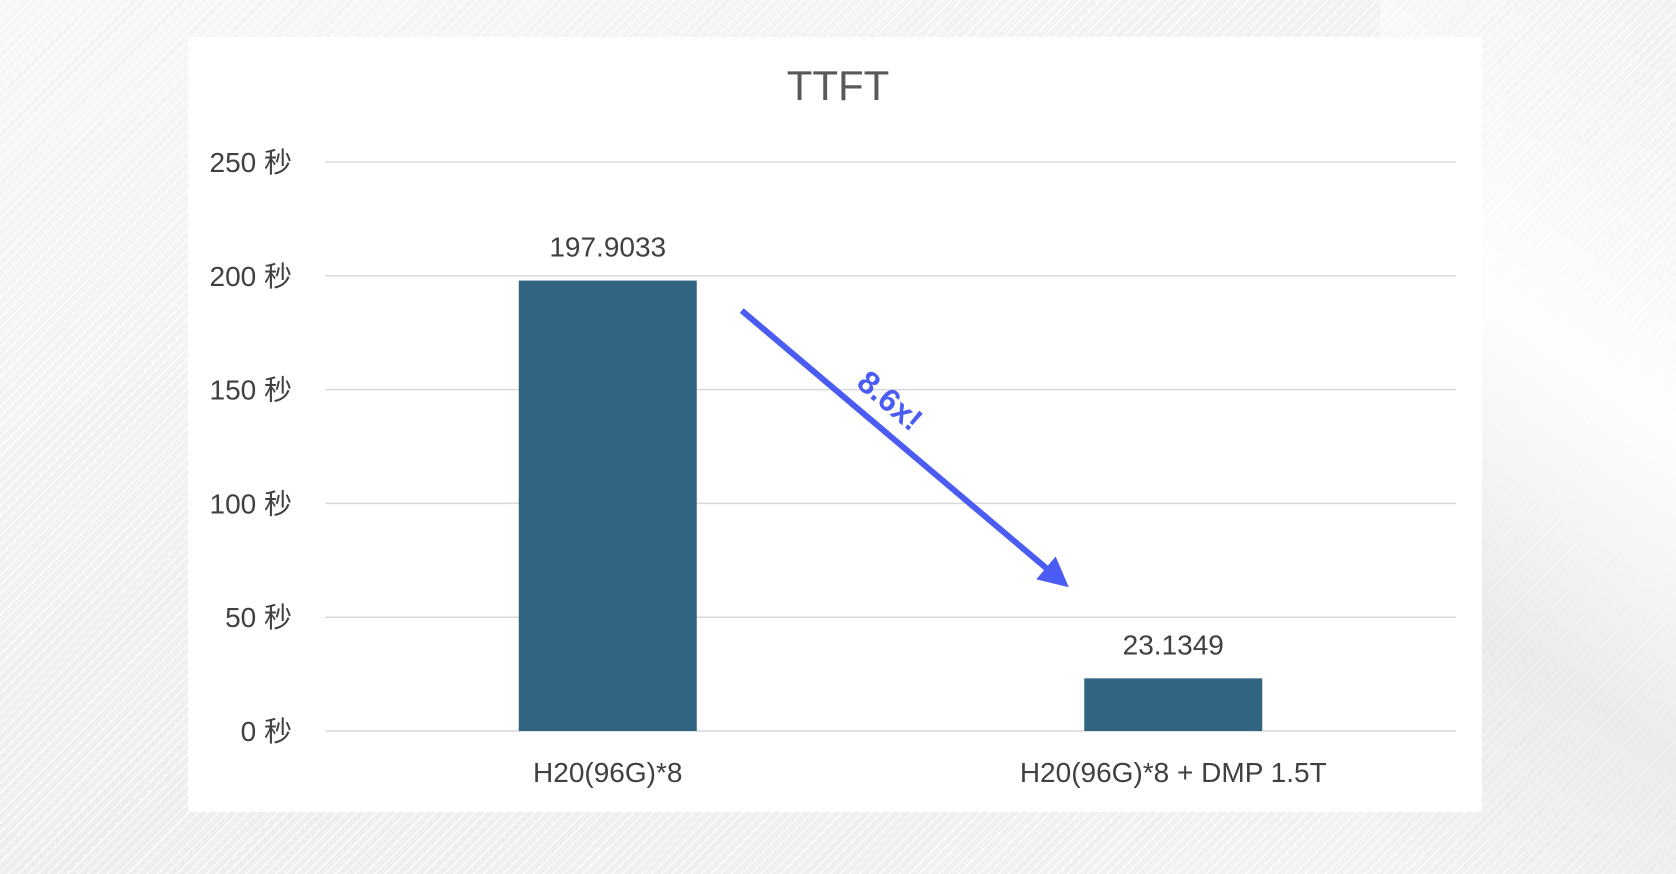  Describe the element at coordinates (251, 503) in the screenshot. I see `y-tick-label: 100 秒` at that location.